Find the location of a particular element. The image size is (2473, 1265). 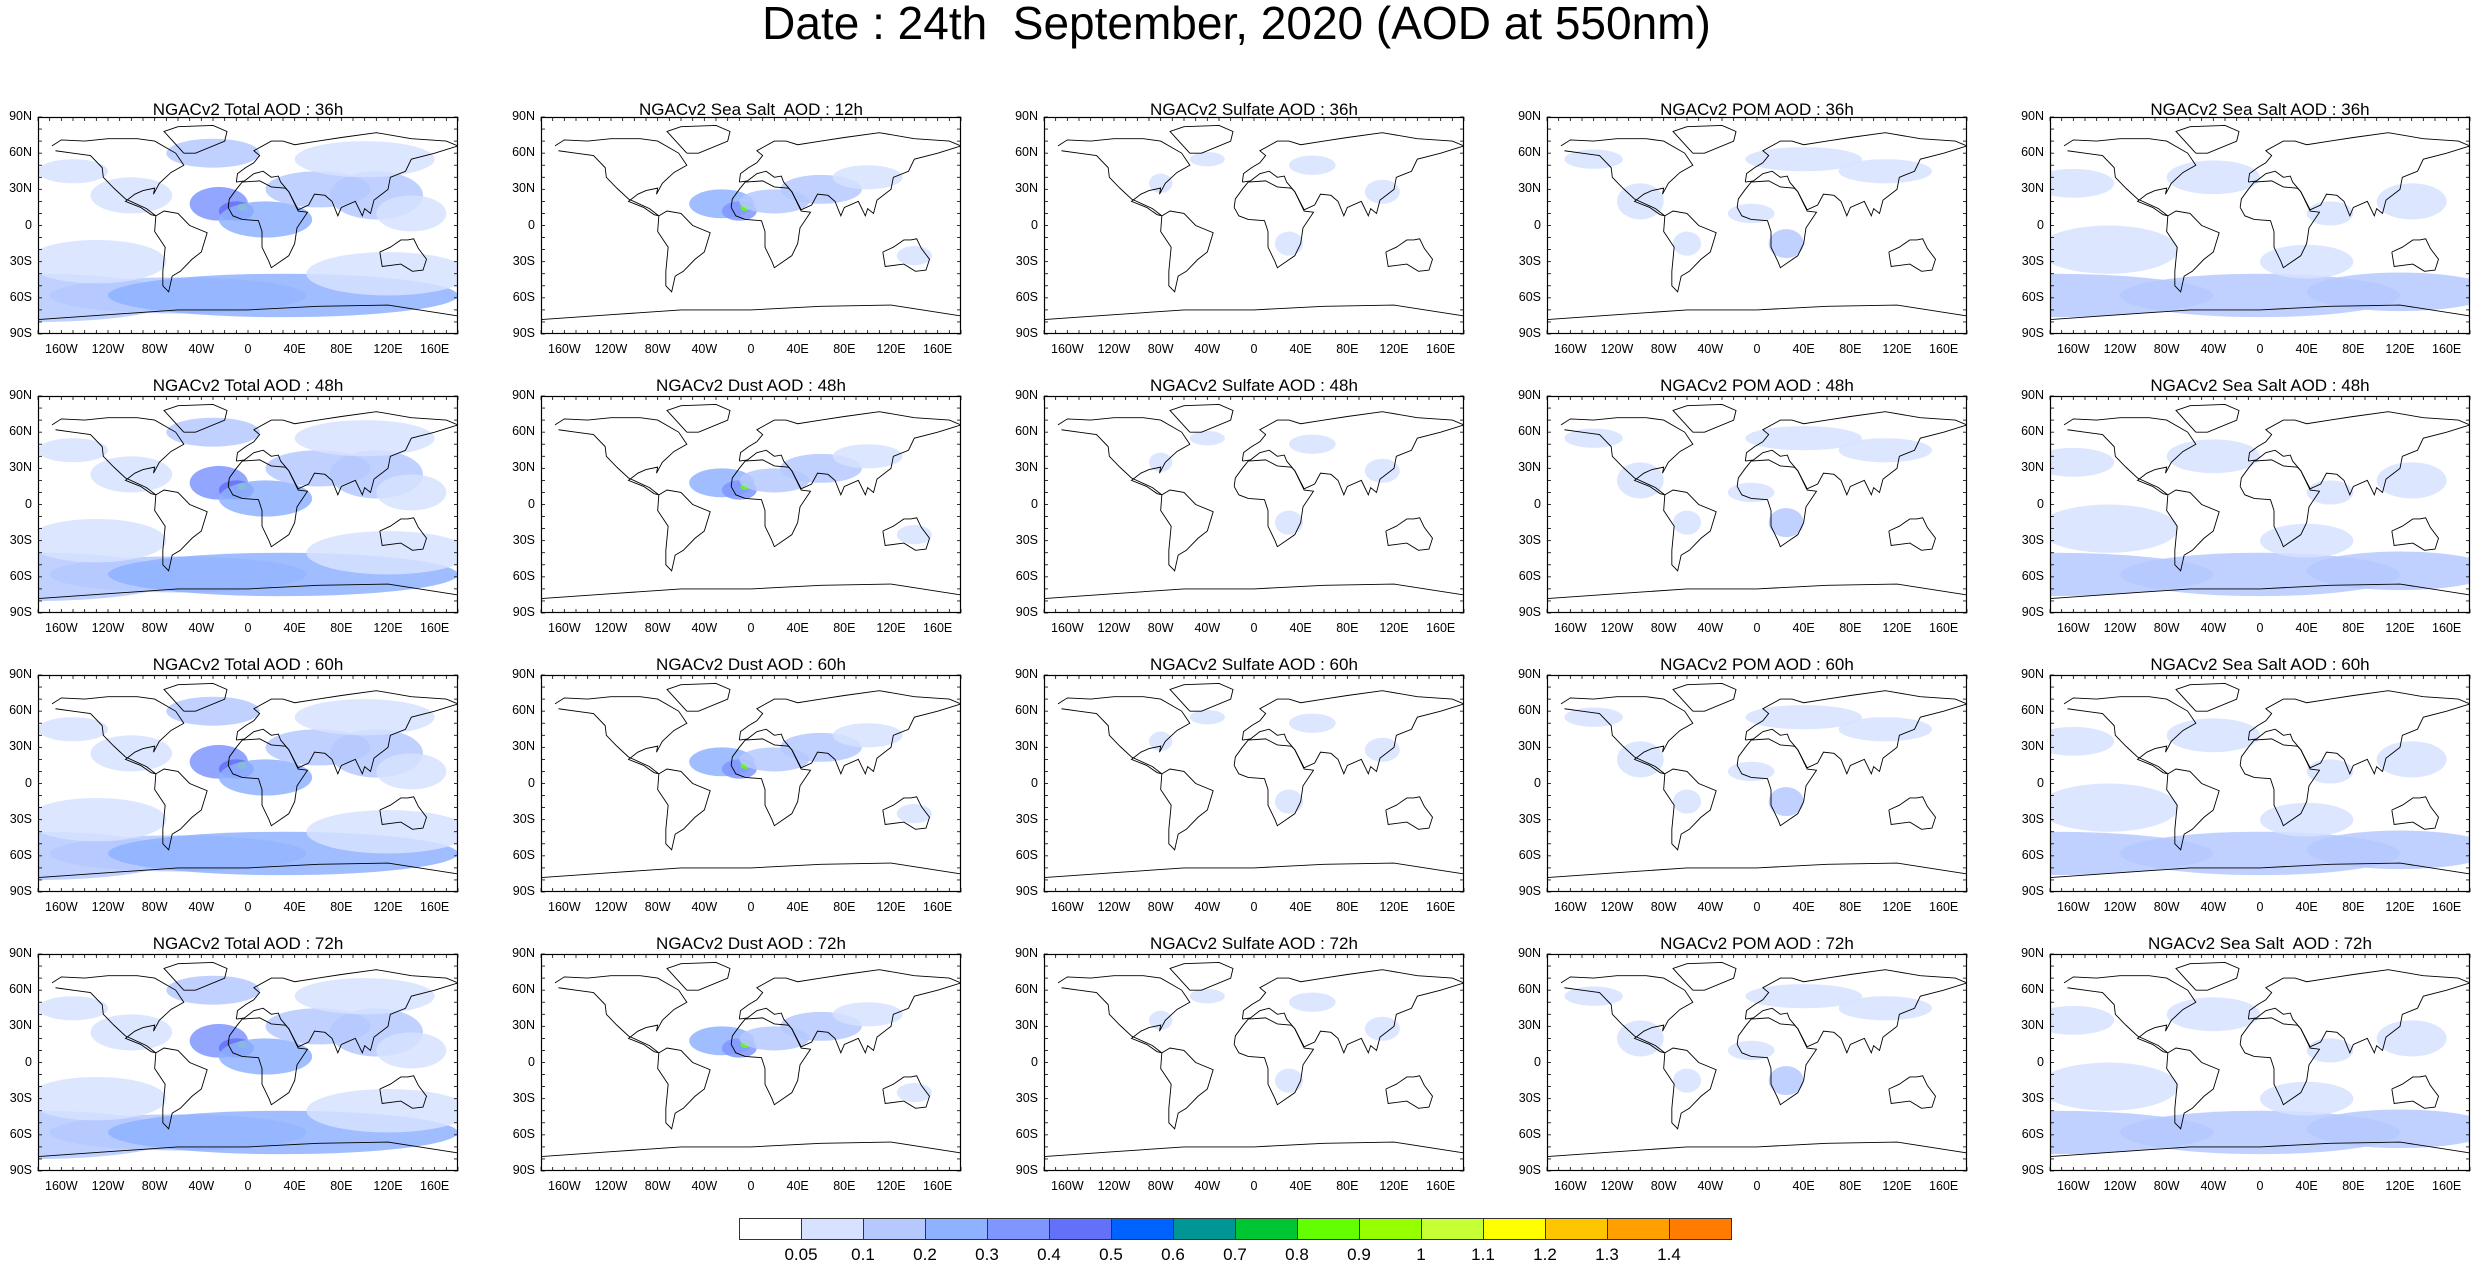

lon-label: 120W is located at coordinates (1617, 628).